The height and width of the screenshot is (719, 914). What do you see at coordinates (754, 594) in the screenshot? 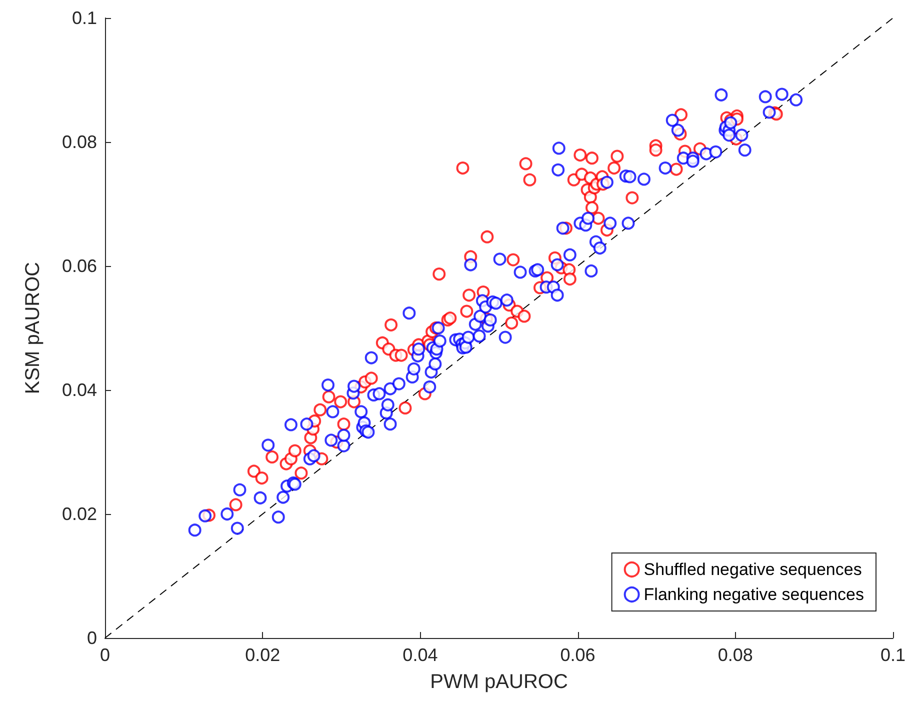
I see `legend-label: Flanking negative sequences` at bounding box center [754, 594].